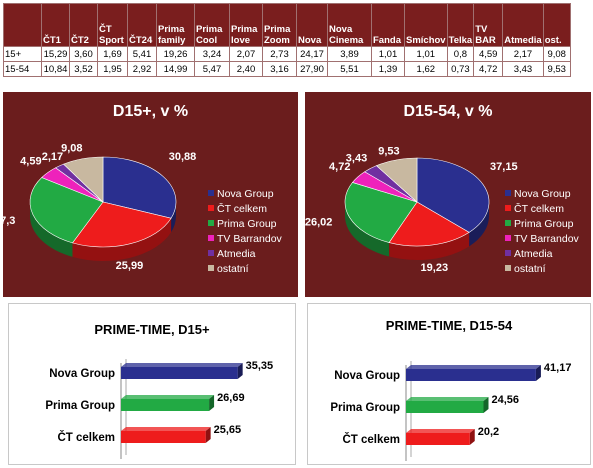 The height and width of the screenshot is (468, 593). Describe the element at coordinates (448, 111) in the screenshot. I see `pie-title: D15-54, v %` at that location.